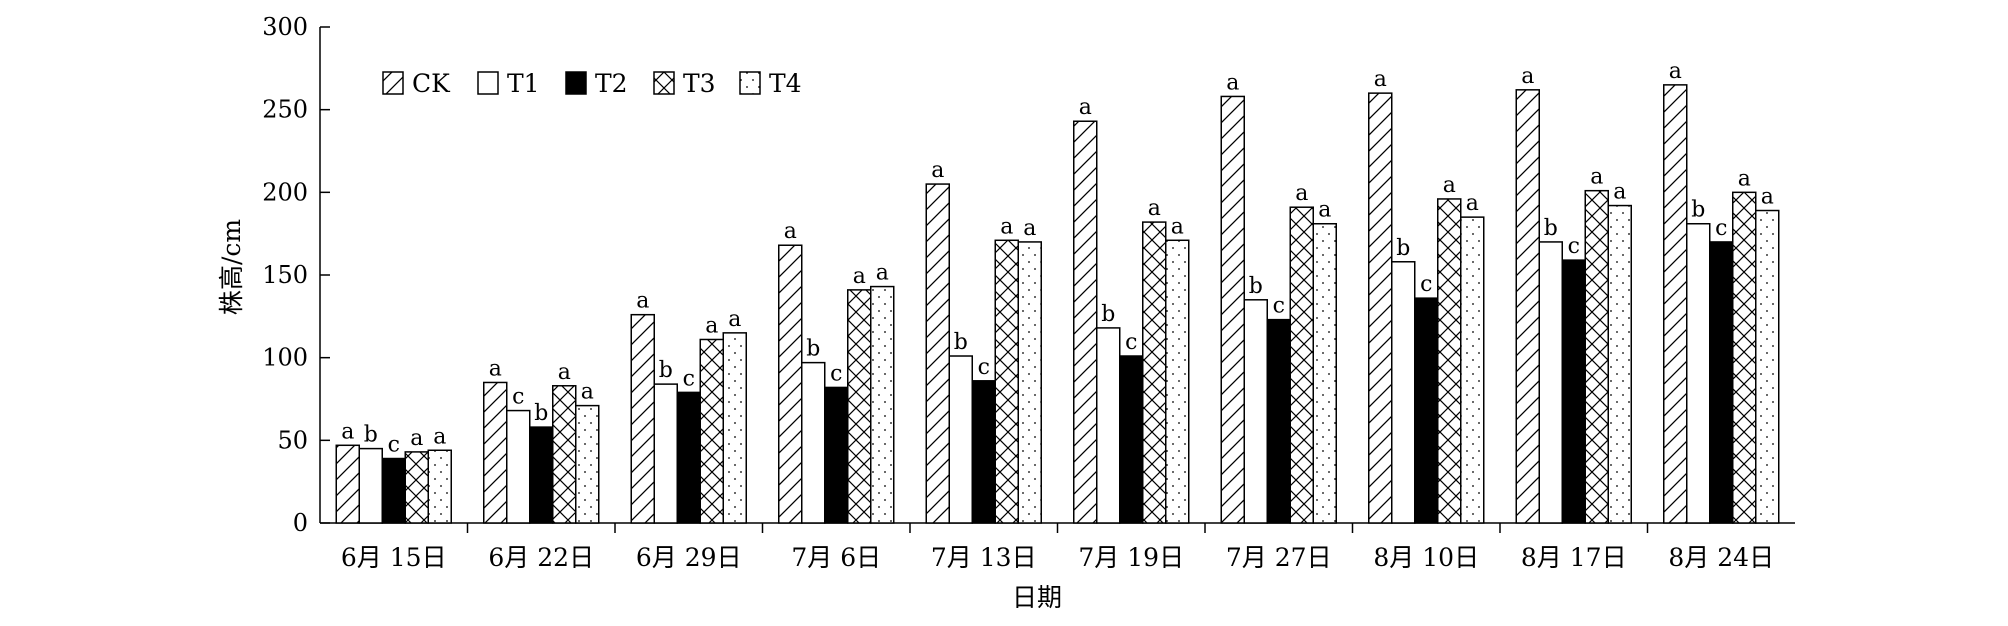 The width and height of the screenshot is (2008, 626). I want to click on y-axis-title: 株高/cm, so click(231, 267).